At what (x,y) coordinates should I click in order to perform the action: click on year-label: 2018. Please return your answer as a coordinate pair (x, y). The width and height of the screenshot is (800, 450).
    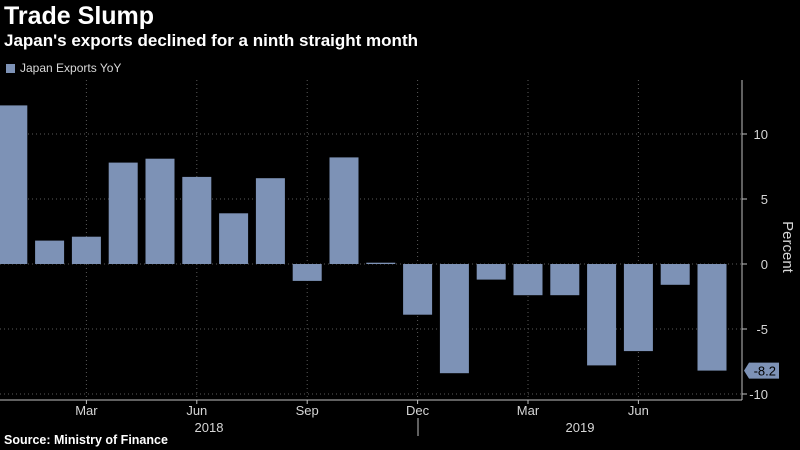
    Looking at the image, I should click on (209, 427).